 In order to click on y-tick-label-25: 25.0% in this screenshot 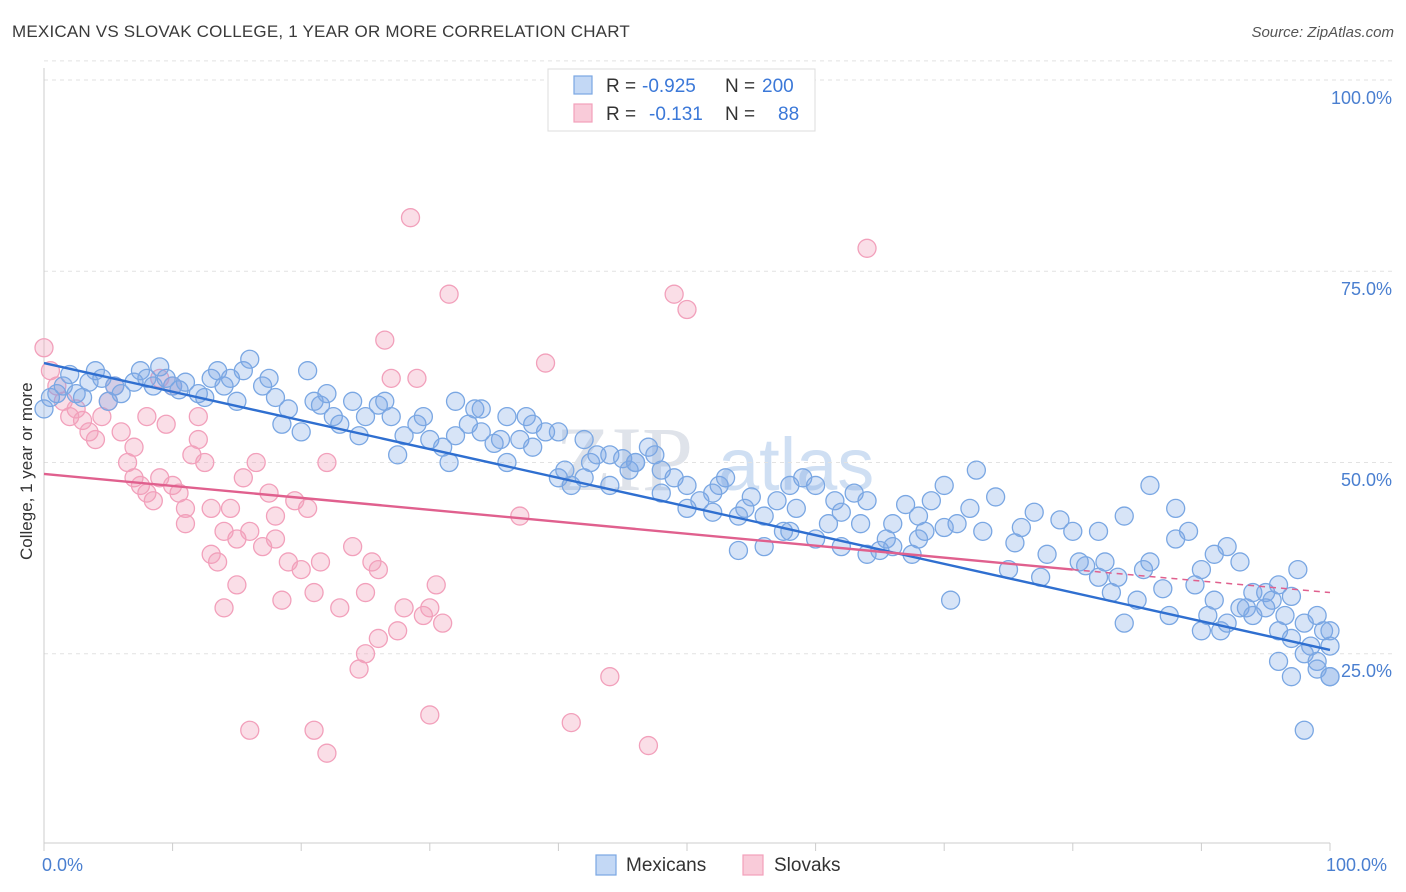, I will do `click(1366, 671)`.